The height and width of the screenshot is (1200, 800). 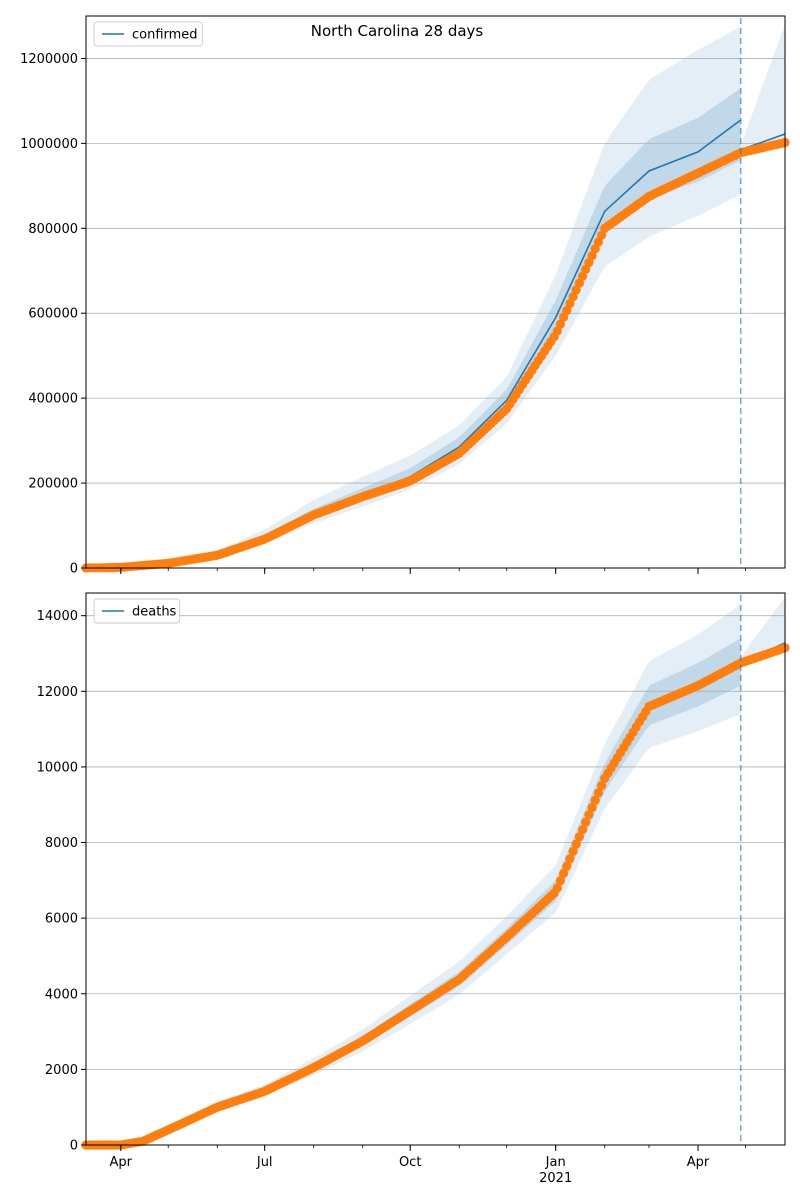 What do you see at coordinates (555, 1162) in the screenshot?
I see `deaths-x-tick-label: Jan` at bounding box center [555, 1162].